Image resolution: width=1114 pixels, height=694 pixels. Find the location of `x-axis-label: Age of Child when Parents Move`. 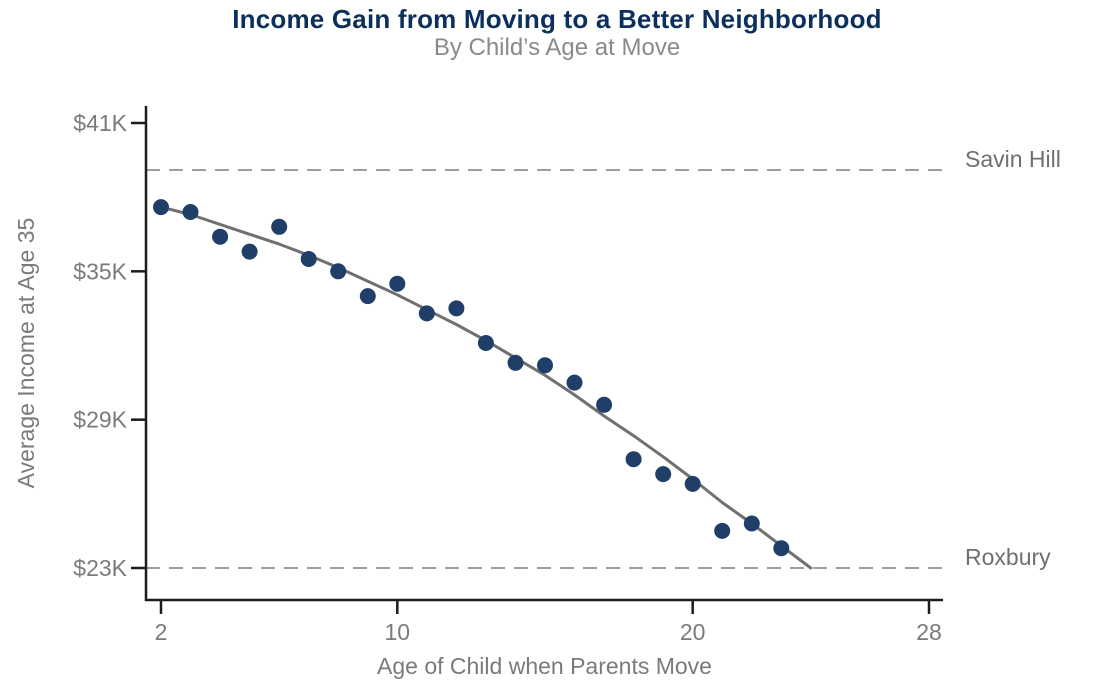

x-axis-label: Age of Child when Parents Move is located at coordinates (544, 666).